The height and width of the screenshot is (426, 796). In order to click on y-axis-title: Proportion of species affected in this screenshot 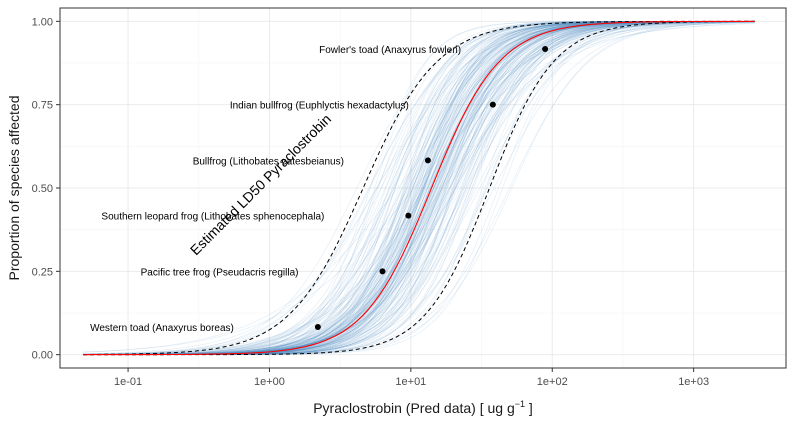, I will do `click(14, 188)`.